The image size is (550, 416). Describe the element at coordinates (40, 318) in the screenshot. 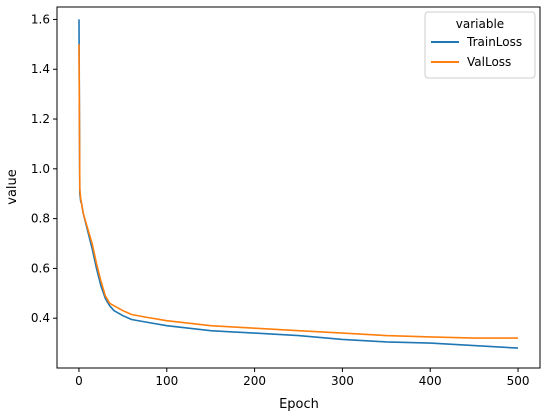

I see `y-tick-label: 0.4` at that location.